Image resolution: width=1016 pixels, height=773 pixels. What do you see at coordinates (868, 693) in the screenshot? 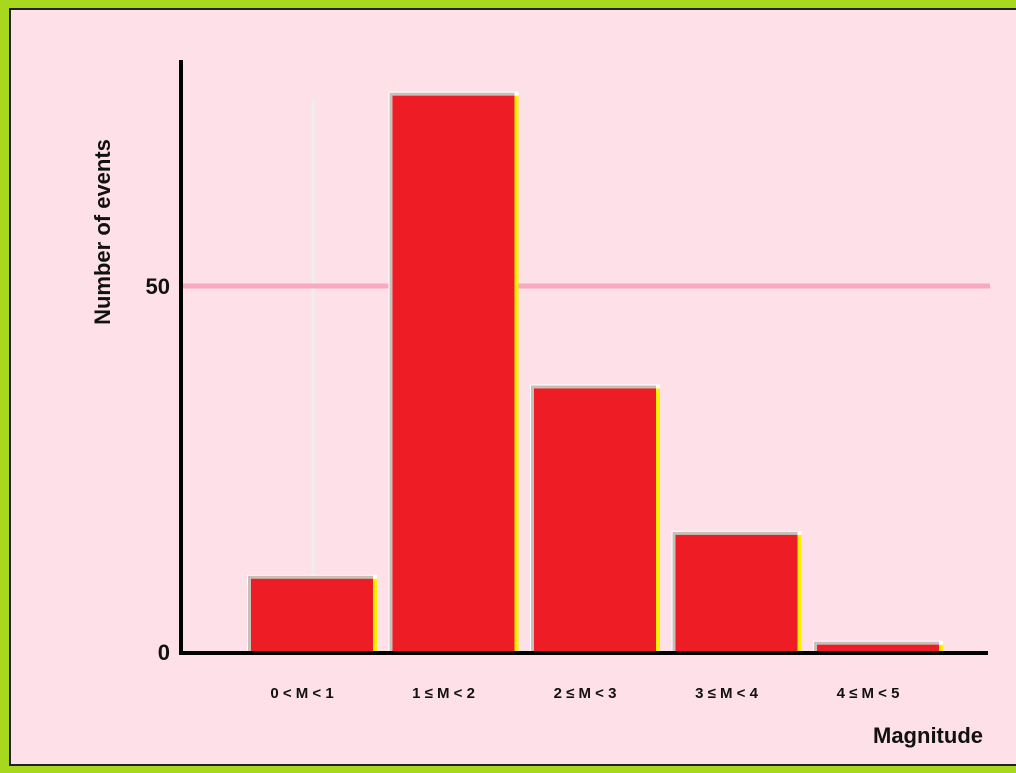
I see `x-tick-label: 4 ≤ M < 5` at bounding box center [868, 693].